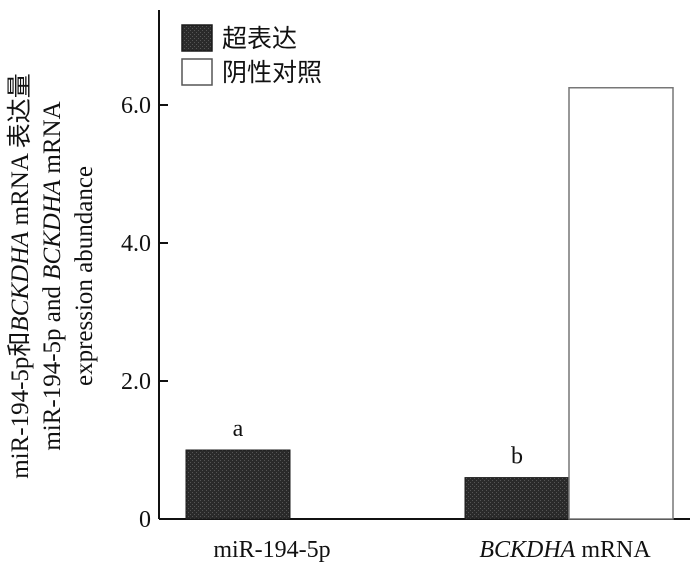 The width and height of the screenshot is (700, 567). What do you see at coordinates (259, 39) in the screenshot?
I see `legend-label: 超表达` at bounding box center [259, 39].